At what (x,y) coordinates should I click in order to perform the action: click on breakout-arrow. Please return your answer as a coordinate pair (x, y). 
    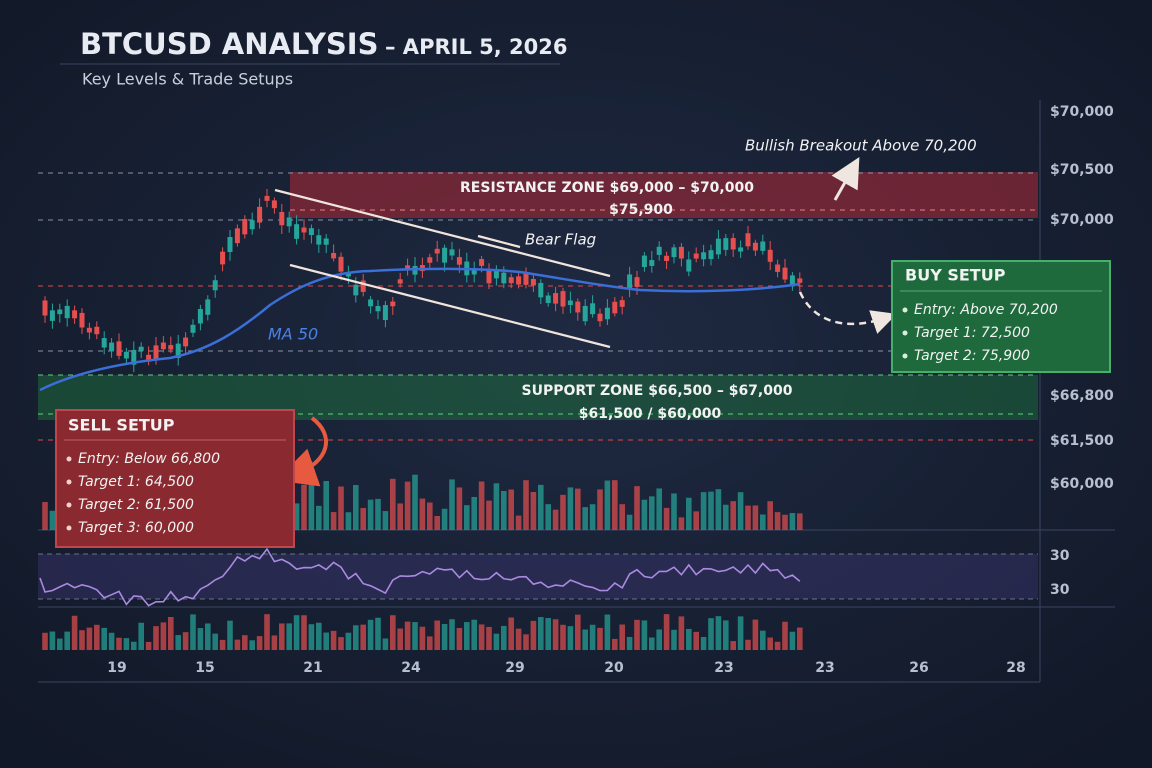
    Looking at the image, I should click on (845, 178).